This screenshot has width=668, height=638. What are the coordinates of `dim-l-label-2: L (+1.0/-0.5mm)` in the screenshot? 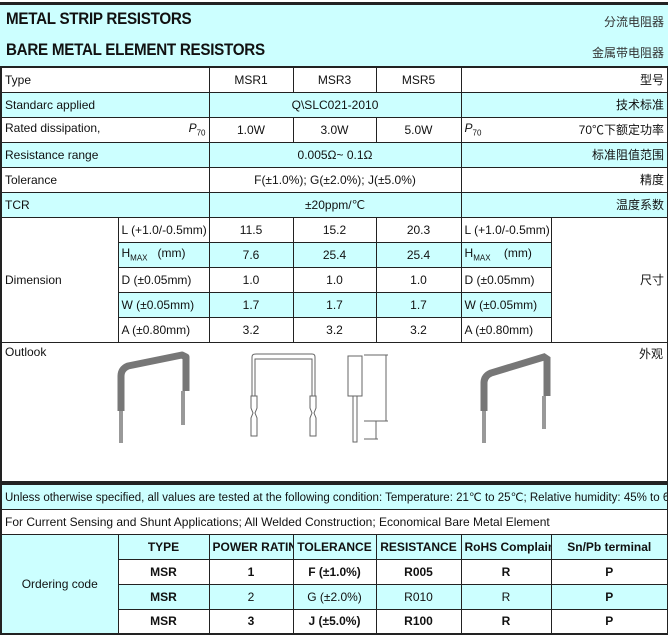 It's located at (506, 229).